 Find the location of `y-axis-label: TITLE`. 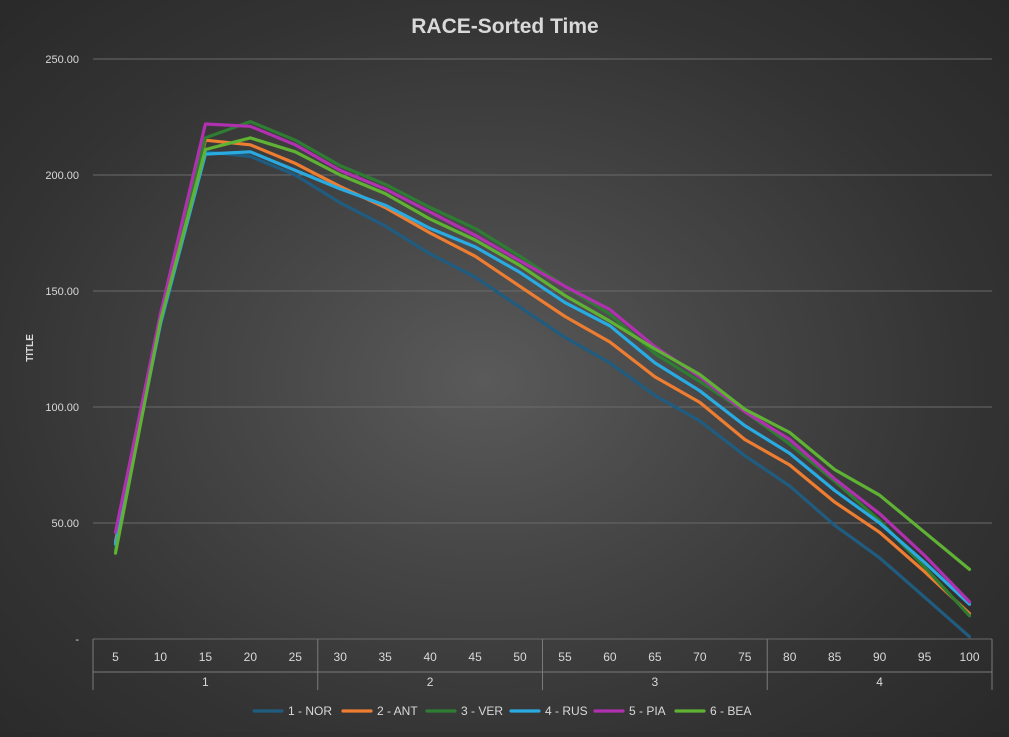

y-axis-label: TITLE is located at coordinates (30, 348).